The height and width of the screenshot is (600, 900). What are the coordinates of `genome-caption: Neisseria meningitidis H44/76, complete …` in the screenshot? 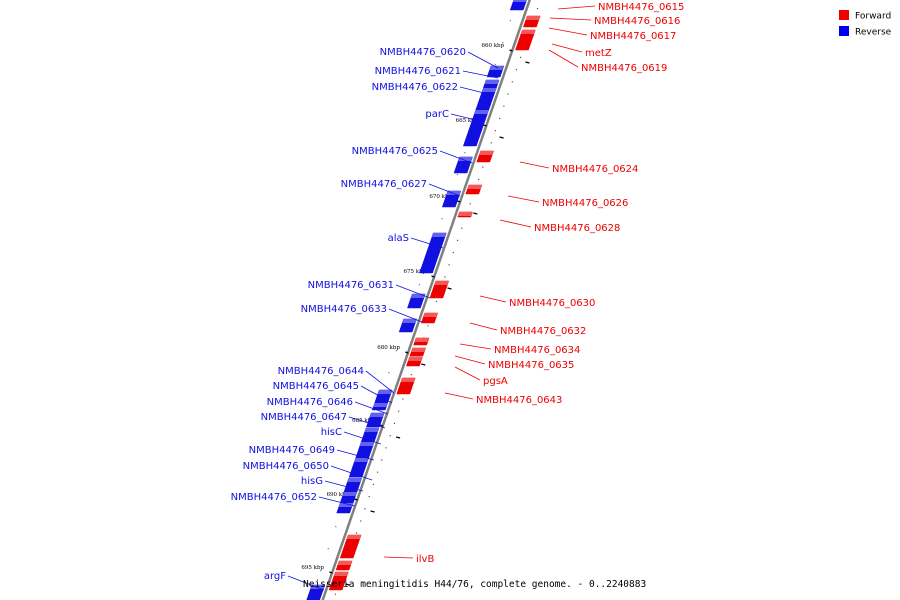 It's located at (474, 584).